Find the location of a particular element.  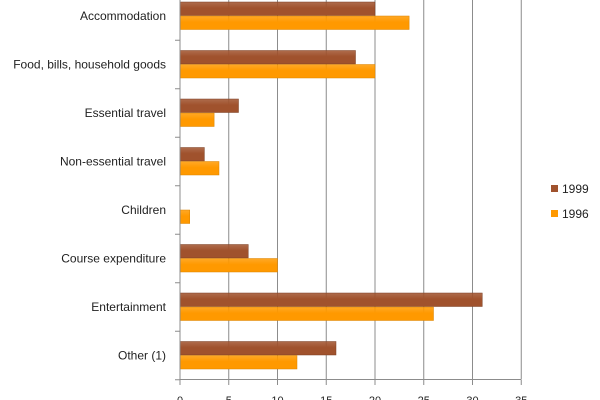

category-label-children: Children is located at coordinates (143, 210).